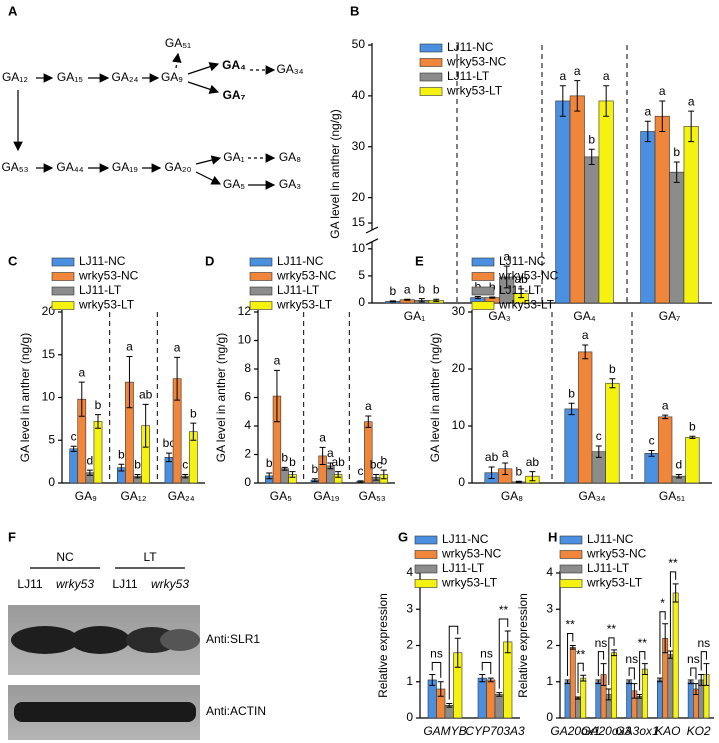 Image resolution: width=719 pixels, height=743 pixels. I want to click on legend-label: LJ11-LT, so click(468, 76).